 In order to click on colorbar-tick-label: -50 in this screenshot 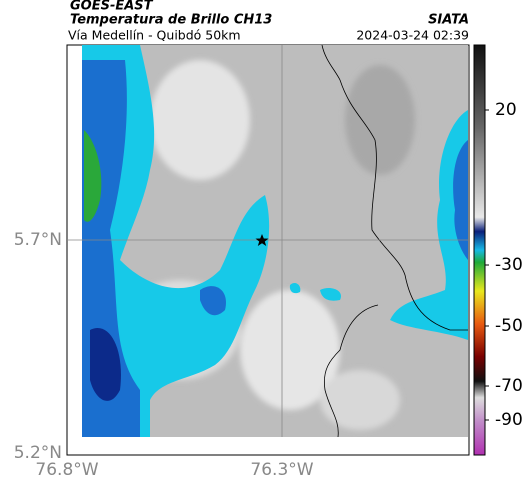, I will do `click(509, 326)`.